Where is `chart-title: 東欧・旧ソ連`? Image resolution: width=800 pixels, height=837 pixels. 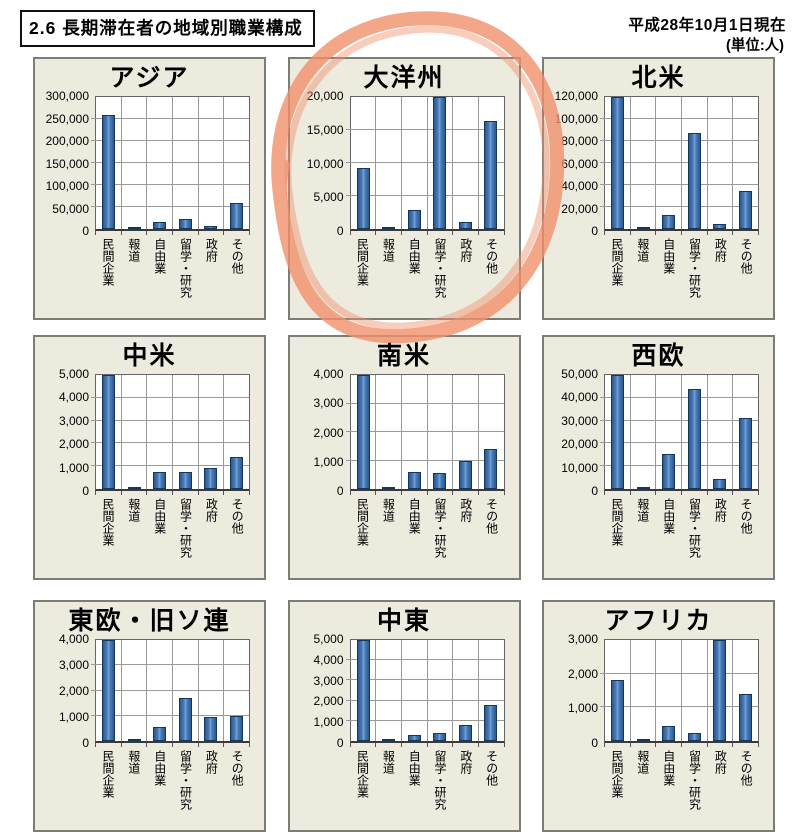
chart-title: 東欧・旧ソ連 is located at coordinates (149, 621).